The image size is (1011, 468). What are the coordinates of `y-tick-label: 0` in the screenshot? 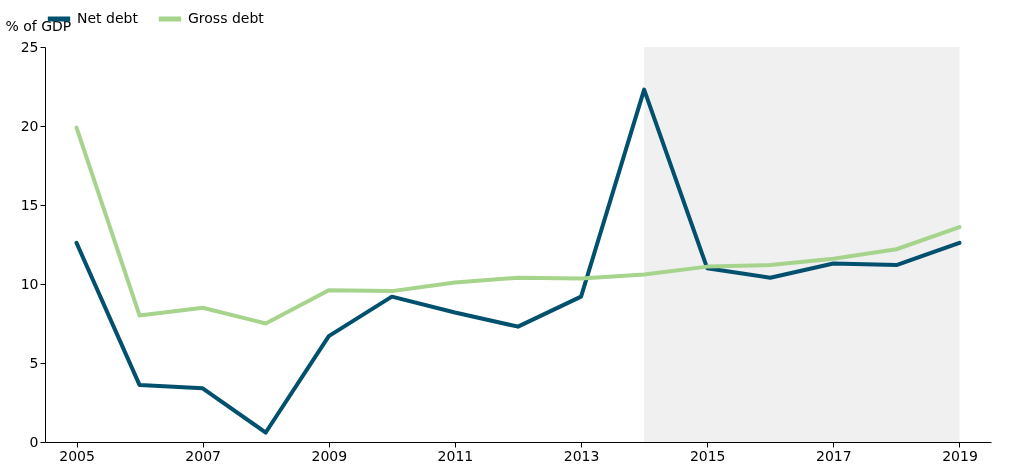 It's located at (34, 441).